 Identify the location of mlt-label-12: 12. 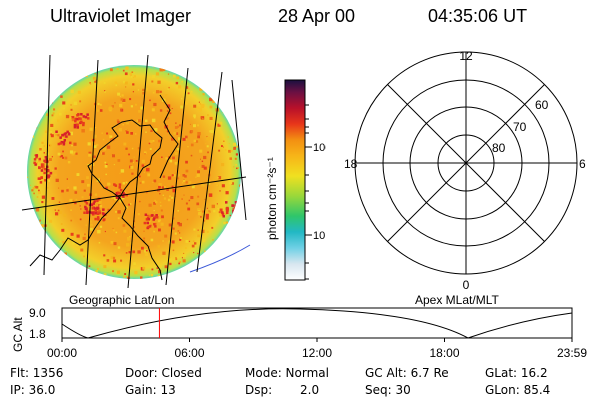
(466, 56).